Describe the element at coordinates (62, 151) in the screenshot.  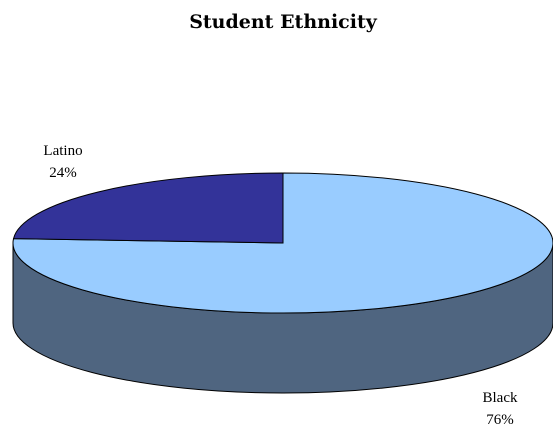
I see `slice-label-latino: Latino` at that location.